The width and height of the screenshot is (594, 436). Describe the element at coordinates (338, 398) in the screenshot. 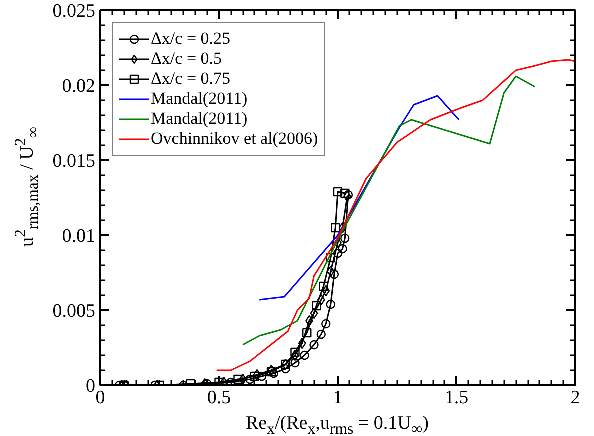

I see `x-tick-label: 1` at that location.